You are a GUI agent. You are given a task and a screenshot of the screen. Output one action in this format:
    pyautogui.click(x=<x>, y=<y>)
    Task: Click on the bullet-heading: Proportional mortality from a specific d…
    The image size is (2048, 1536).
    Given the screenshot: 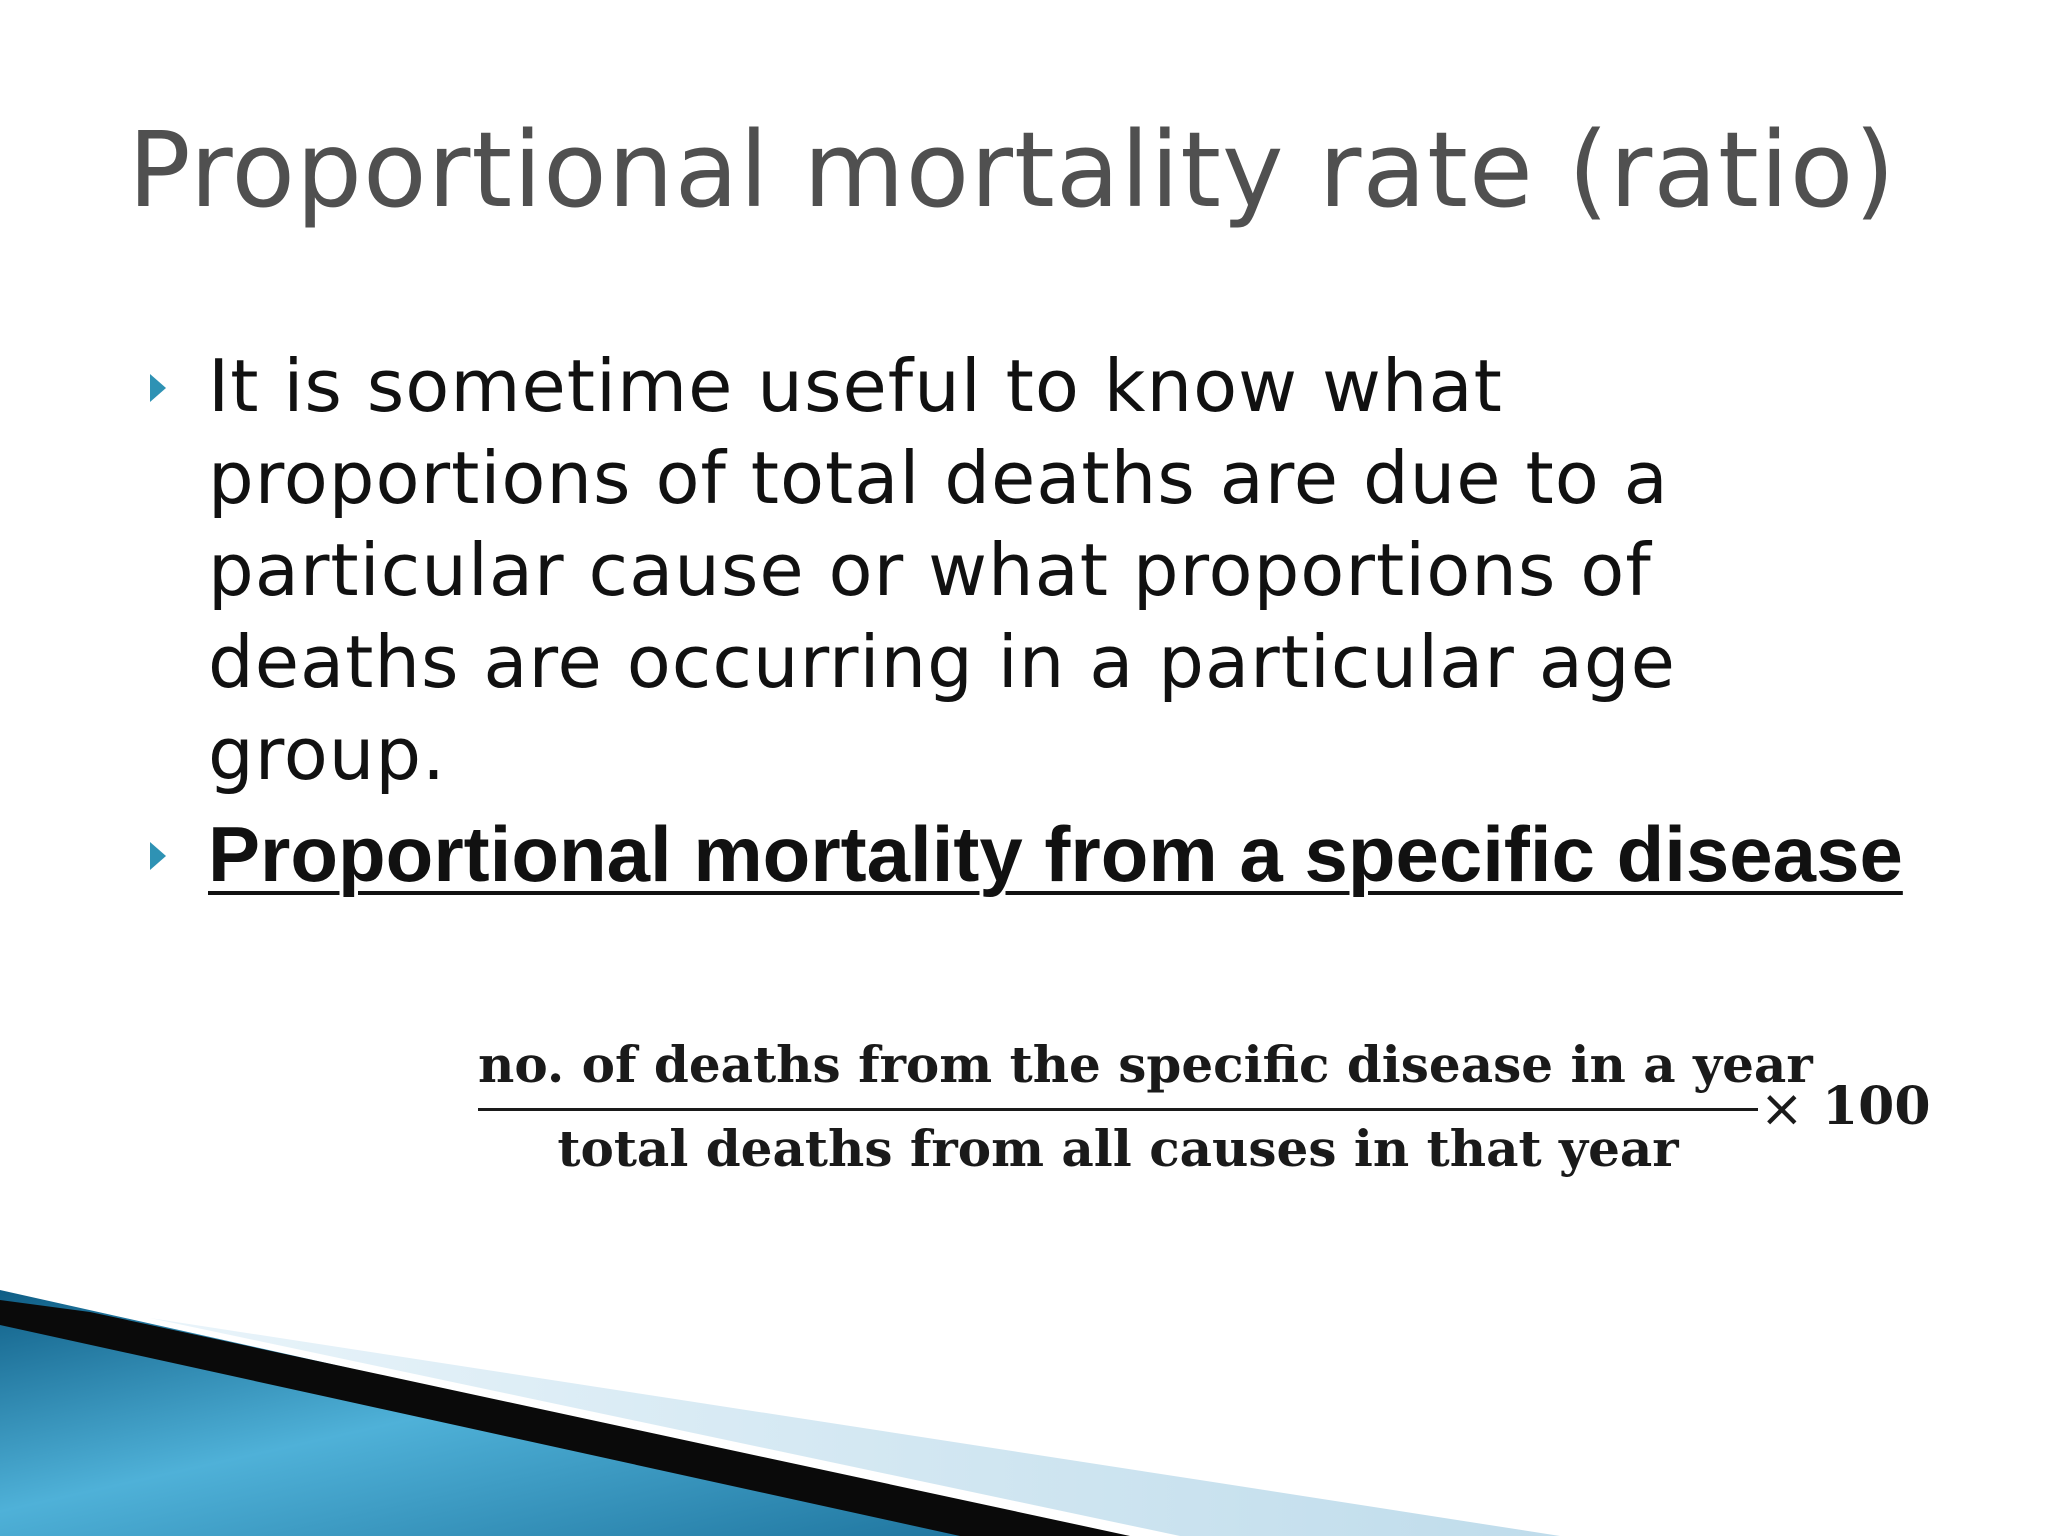 What is the action you would take?
    pyautogui.click(x=1055, y=854)
    